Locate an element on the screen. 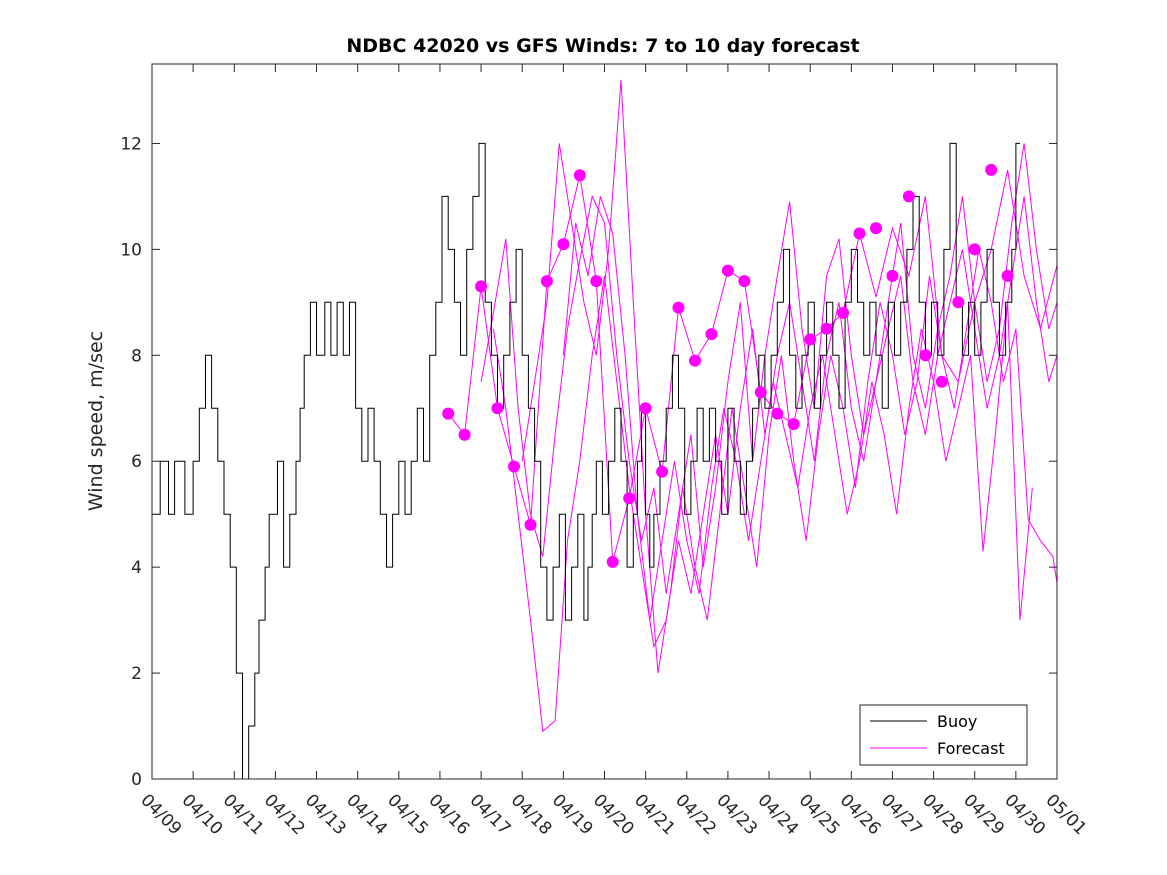 Image resolution: width=1167 pixels, height=875 pixels. x-tick-label: 04/19 is located at coordinates (572, 814).